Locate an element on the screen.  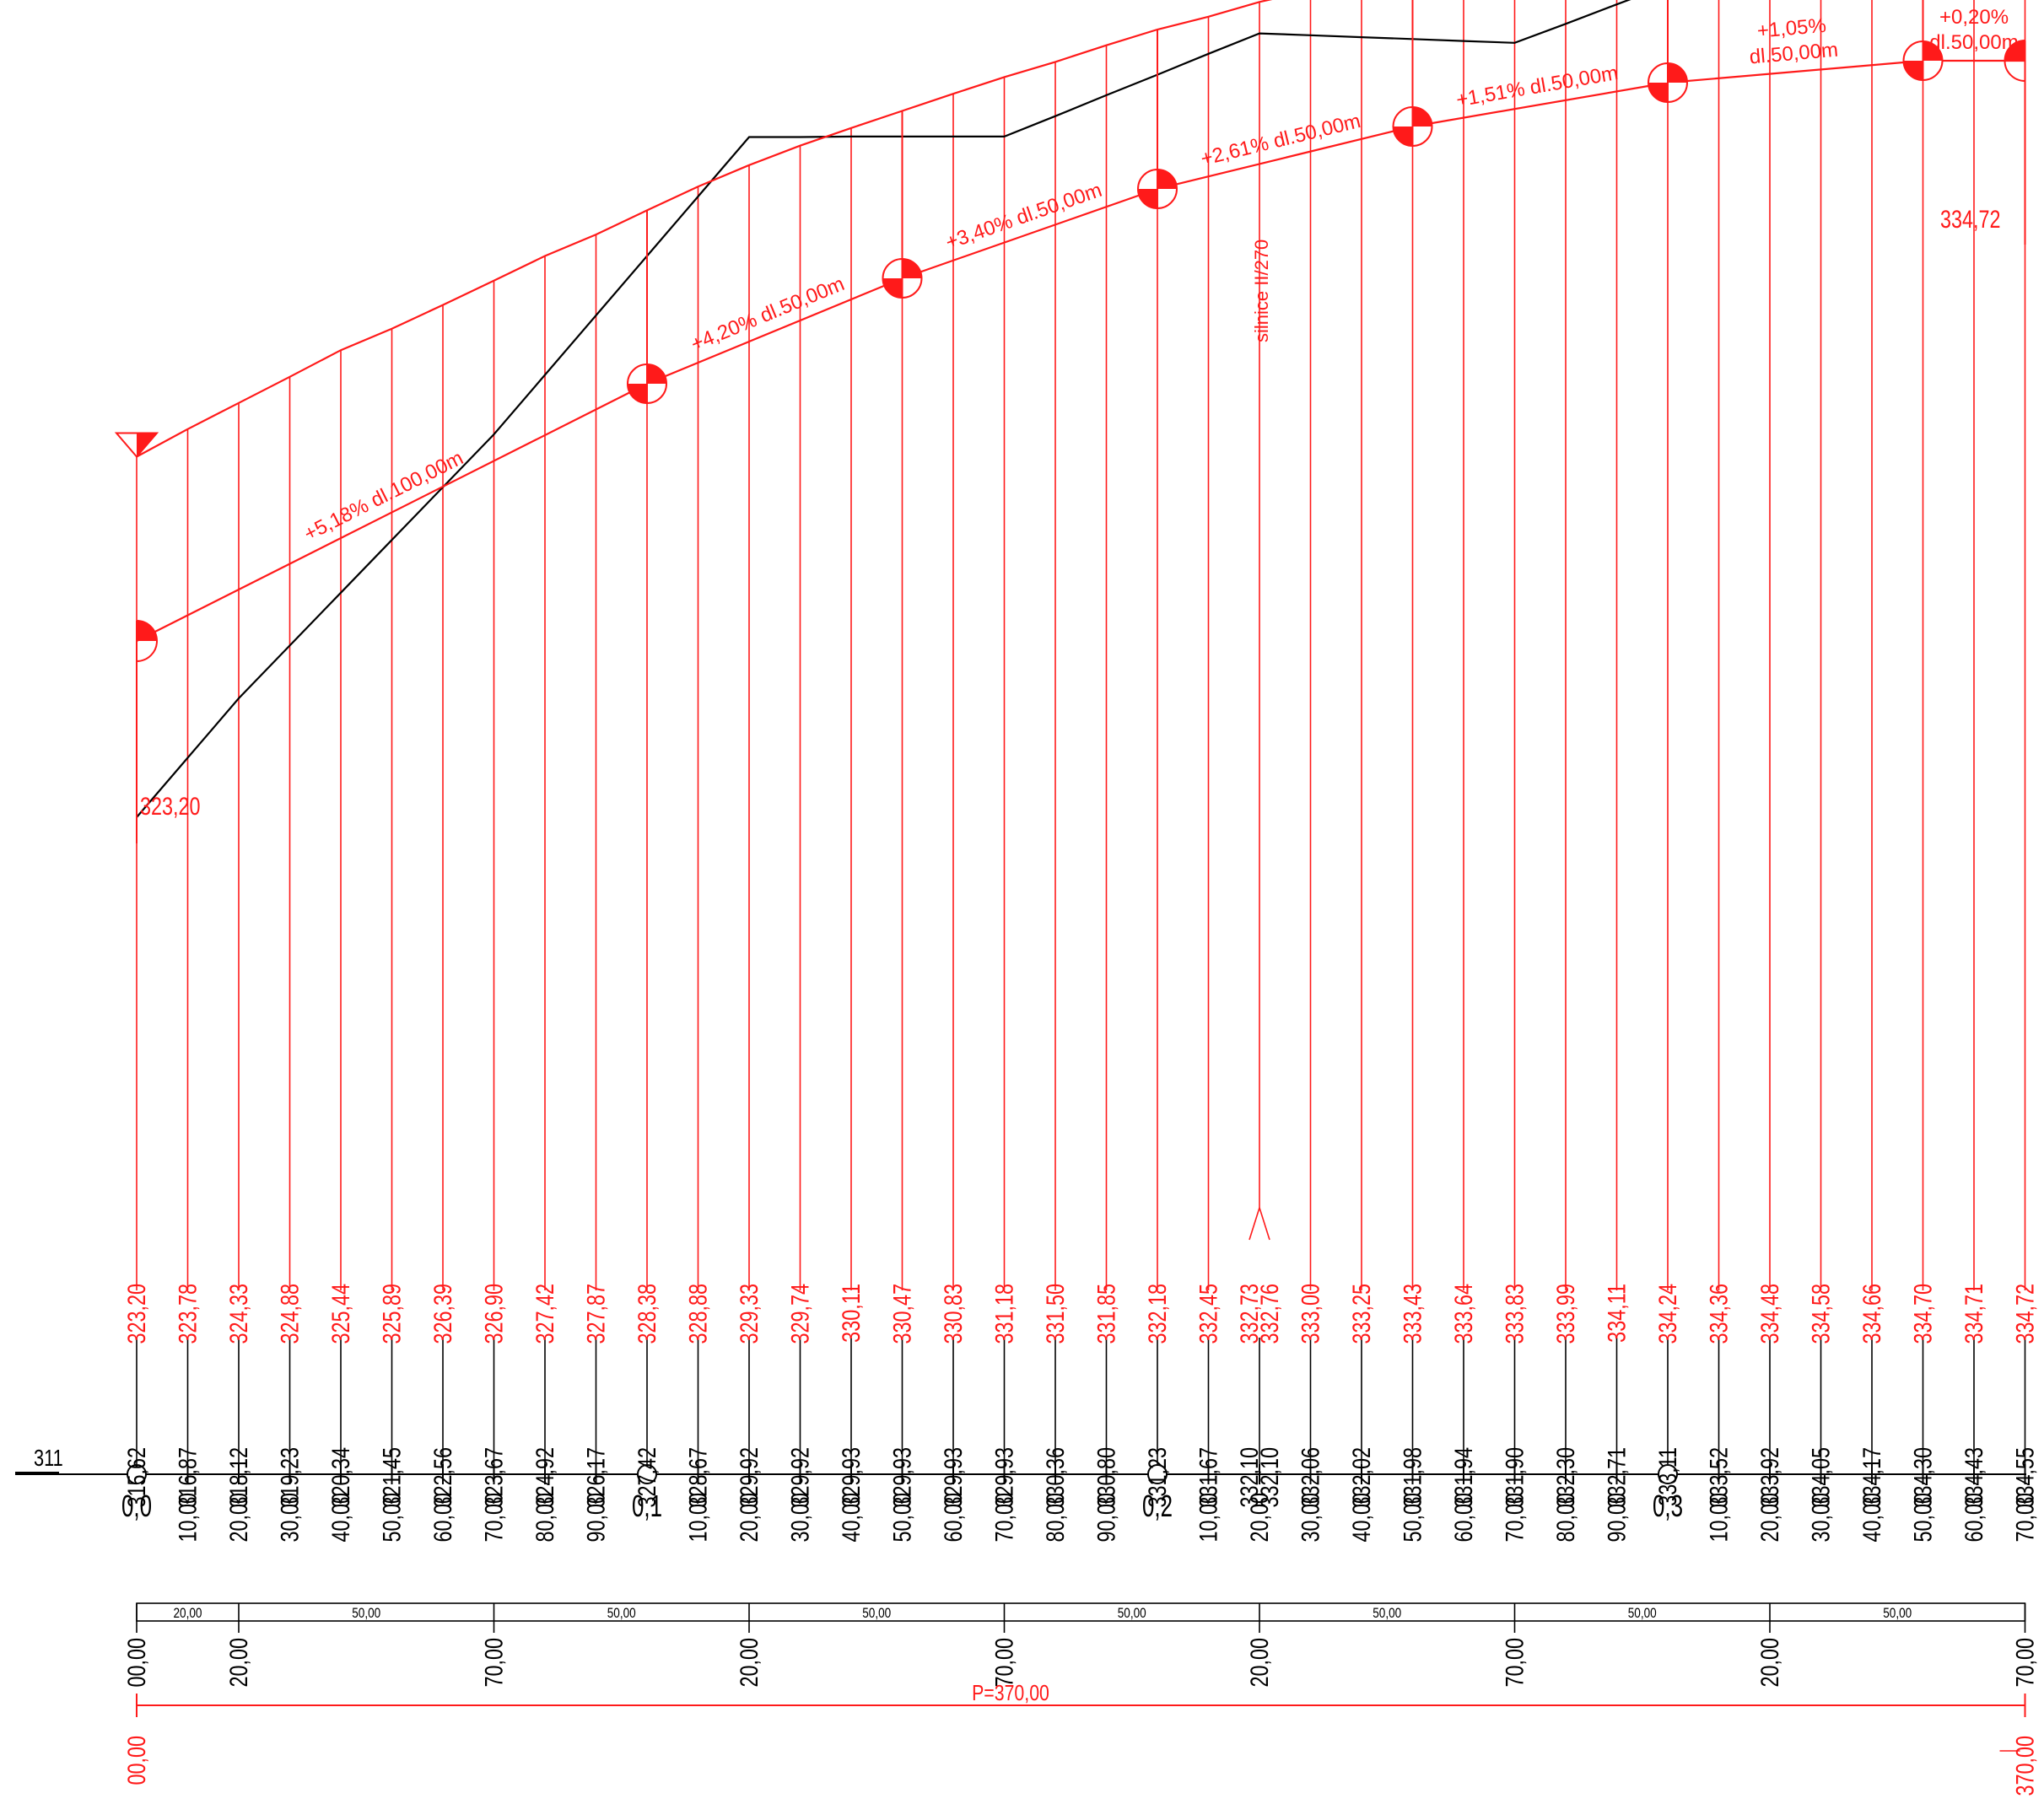
grade-label: +0,20%dl.50,00m is located at coordinates (1973, 30).